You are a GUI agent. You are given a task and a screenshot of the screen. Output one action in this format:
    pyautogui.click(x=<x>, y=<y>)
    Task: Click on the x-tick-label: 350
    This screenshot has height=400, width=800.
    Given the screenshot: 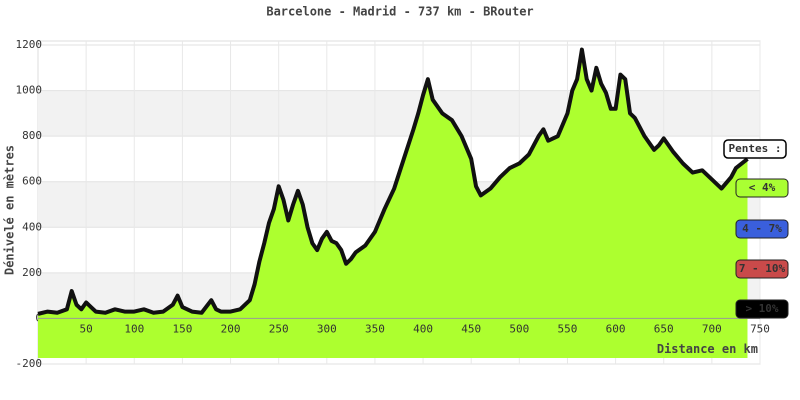 What is the action you would take?
    pyautogui.click(x=375, y=328)
    